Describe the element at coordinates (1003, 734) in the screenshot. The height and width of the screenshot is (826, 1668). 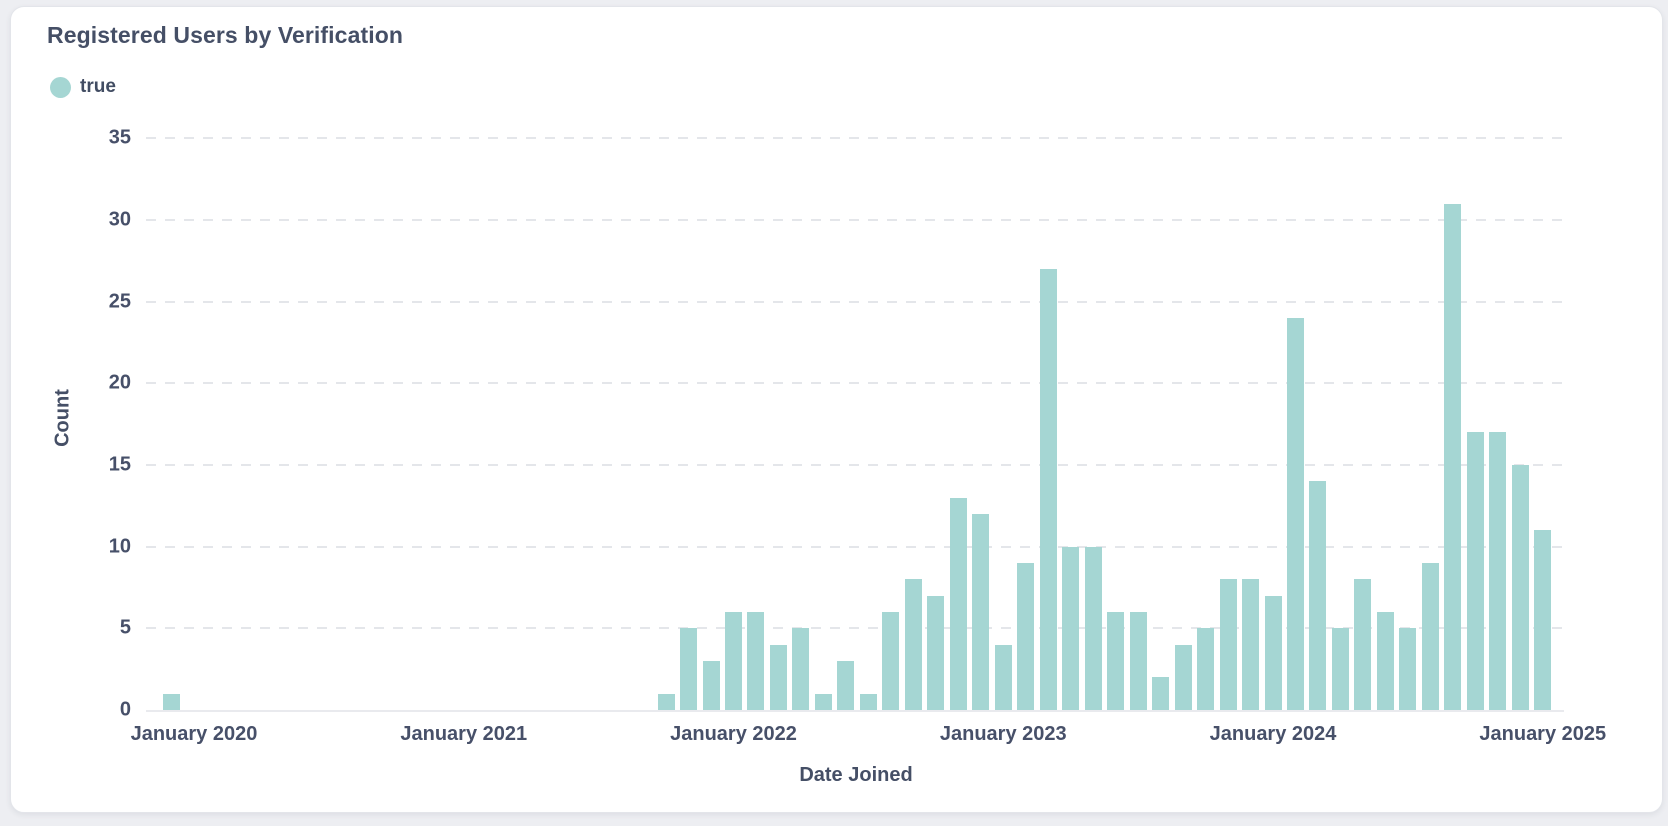
I see `x-tick-january-2023: January 2023` at that location.